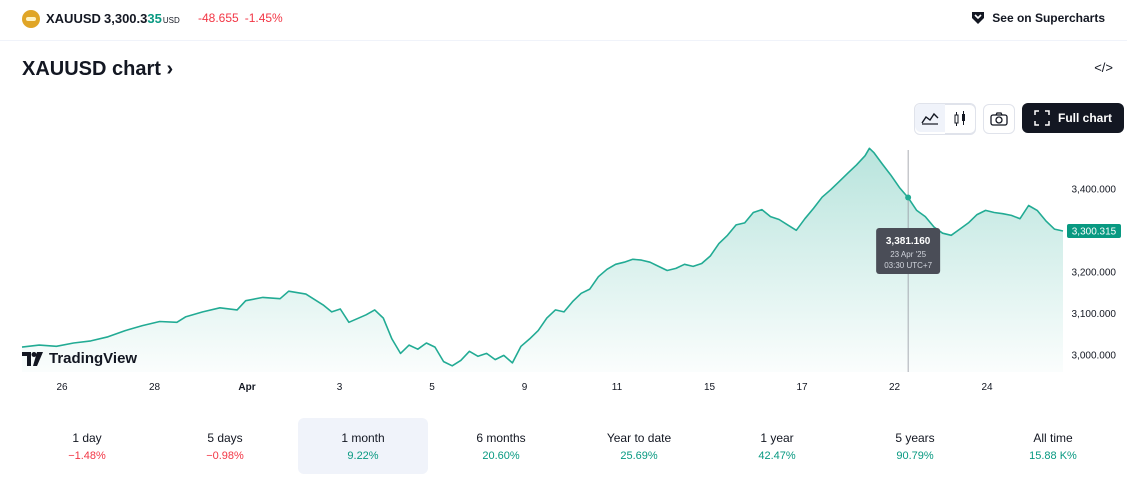 Image resolution: width=1127 pixels, height=496 pixels. What do you see at coordinates (1094, 273) in the screenshot?
I see `y-tick-label: 3,200.000` at bounding box center [1094, 273].